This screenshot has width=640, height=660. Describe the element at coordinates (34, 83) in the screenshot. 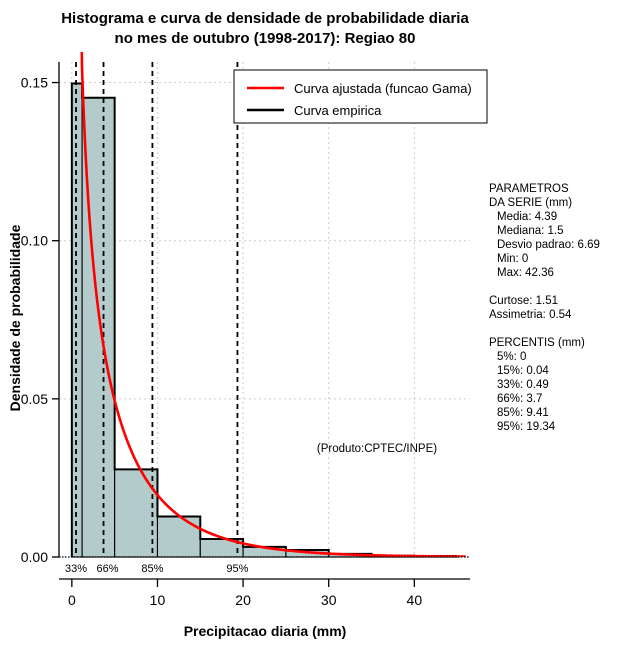

I see `y-tick-label: 0.15` at that location.